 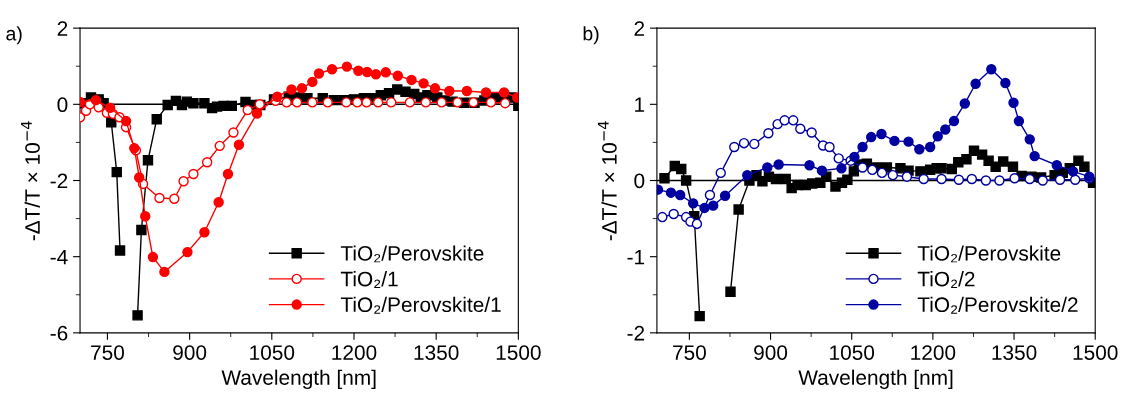 What do you see at coordinates (59, 333) in the screenshot?
I see `y-tick-label: -6` at bounding box center [59, 333].